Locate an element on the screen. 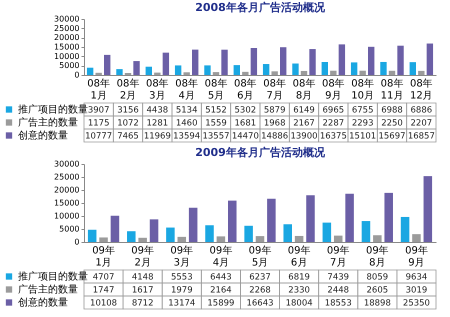  data-label: 2605 is located at coordinates (377, 291).